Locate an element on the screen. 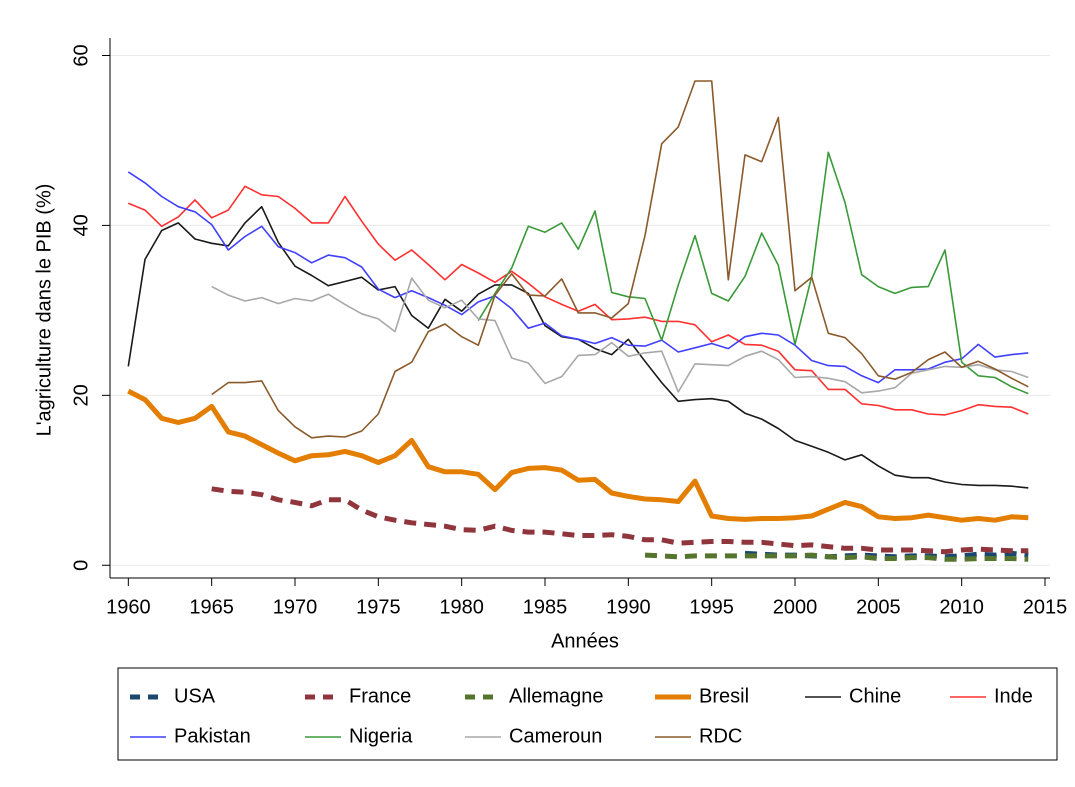 The image size is (1075, 787). x-tick-label: 2005 is located at coordinates (878, 607).